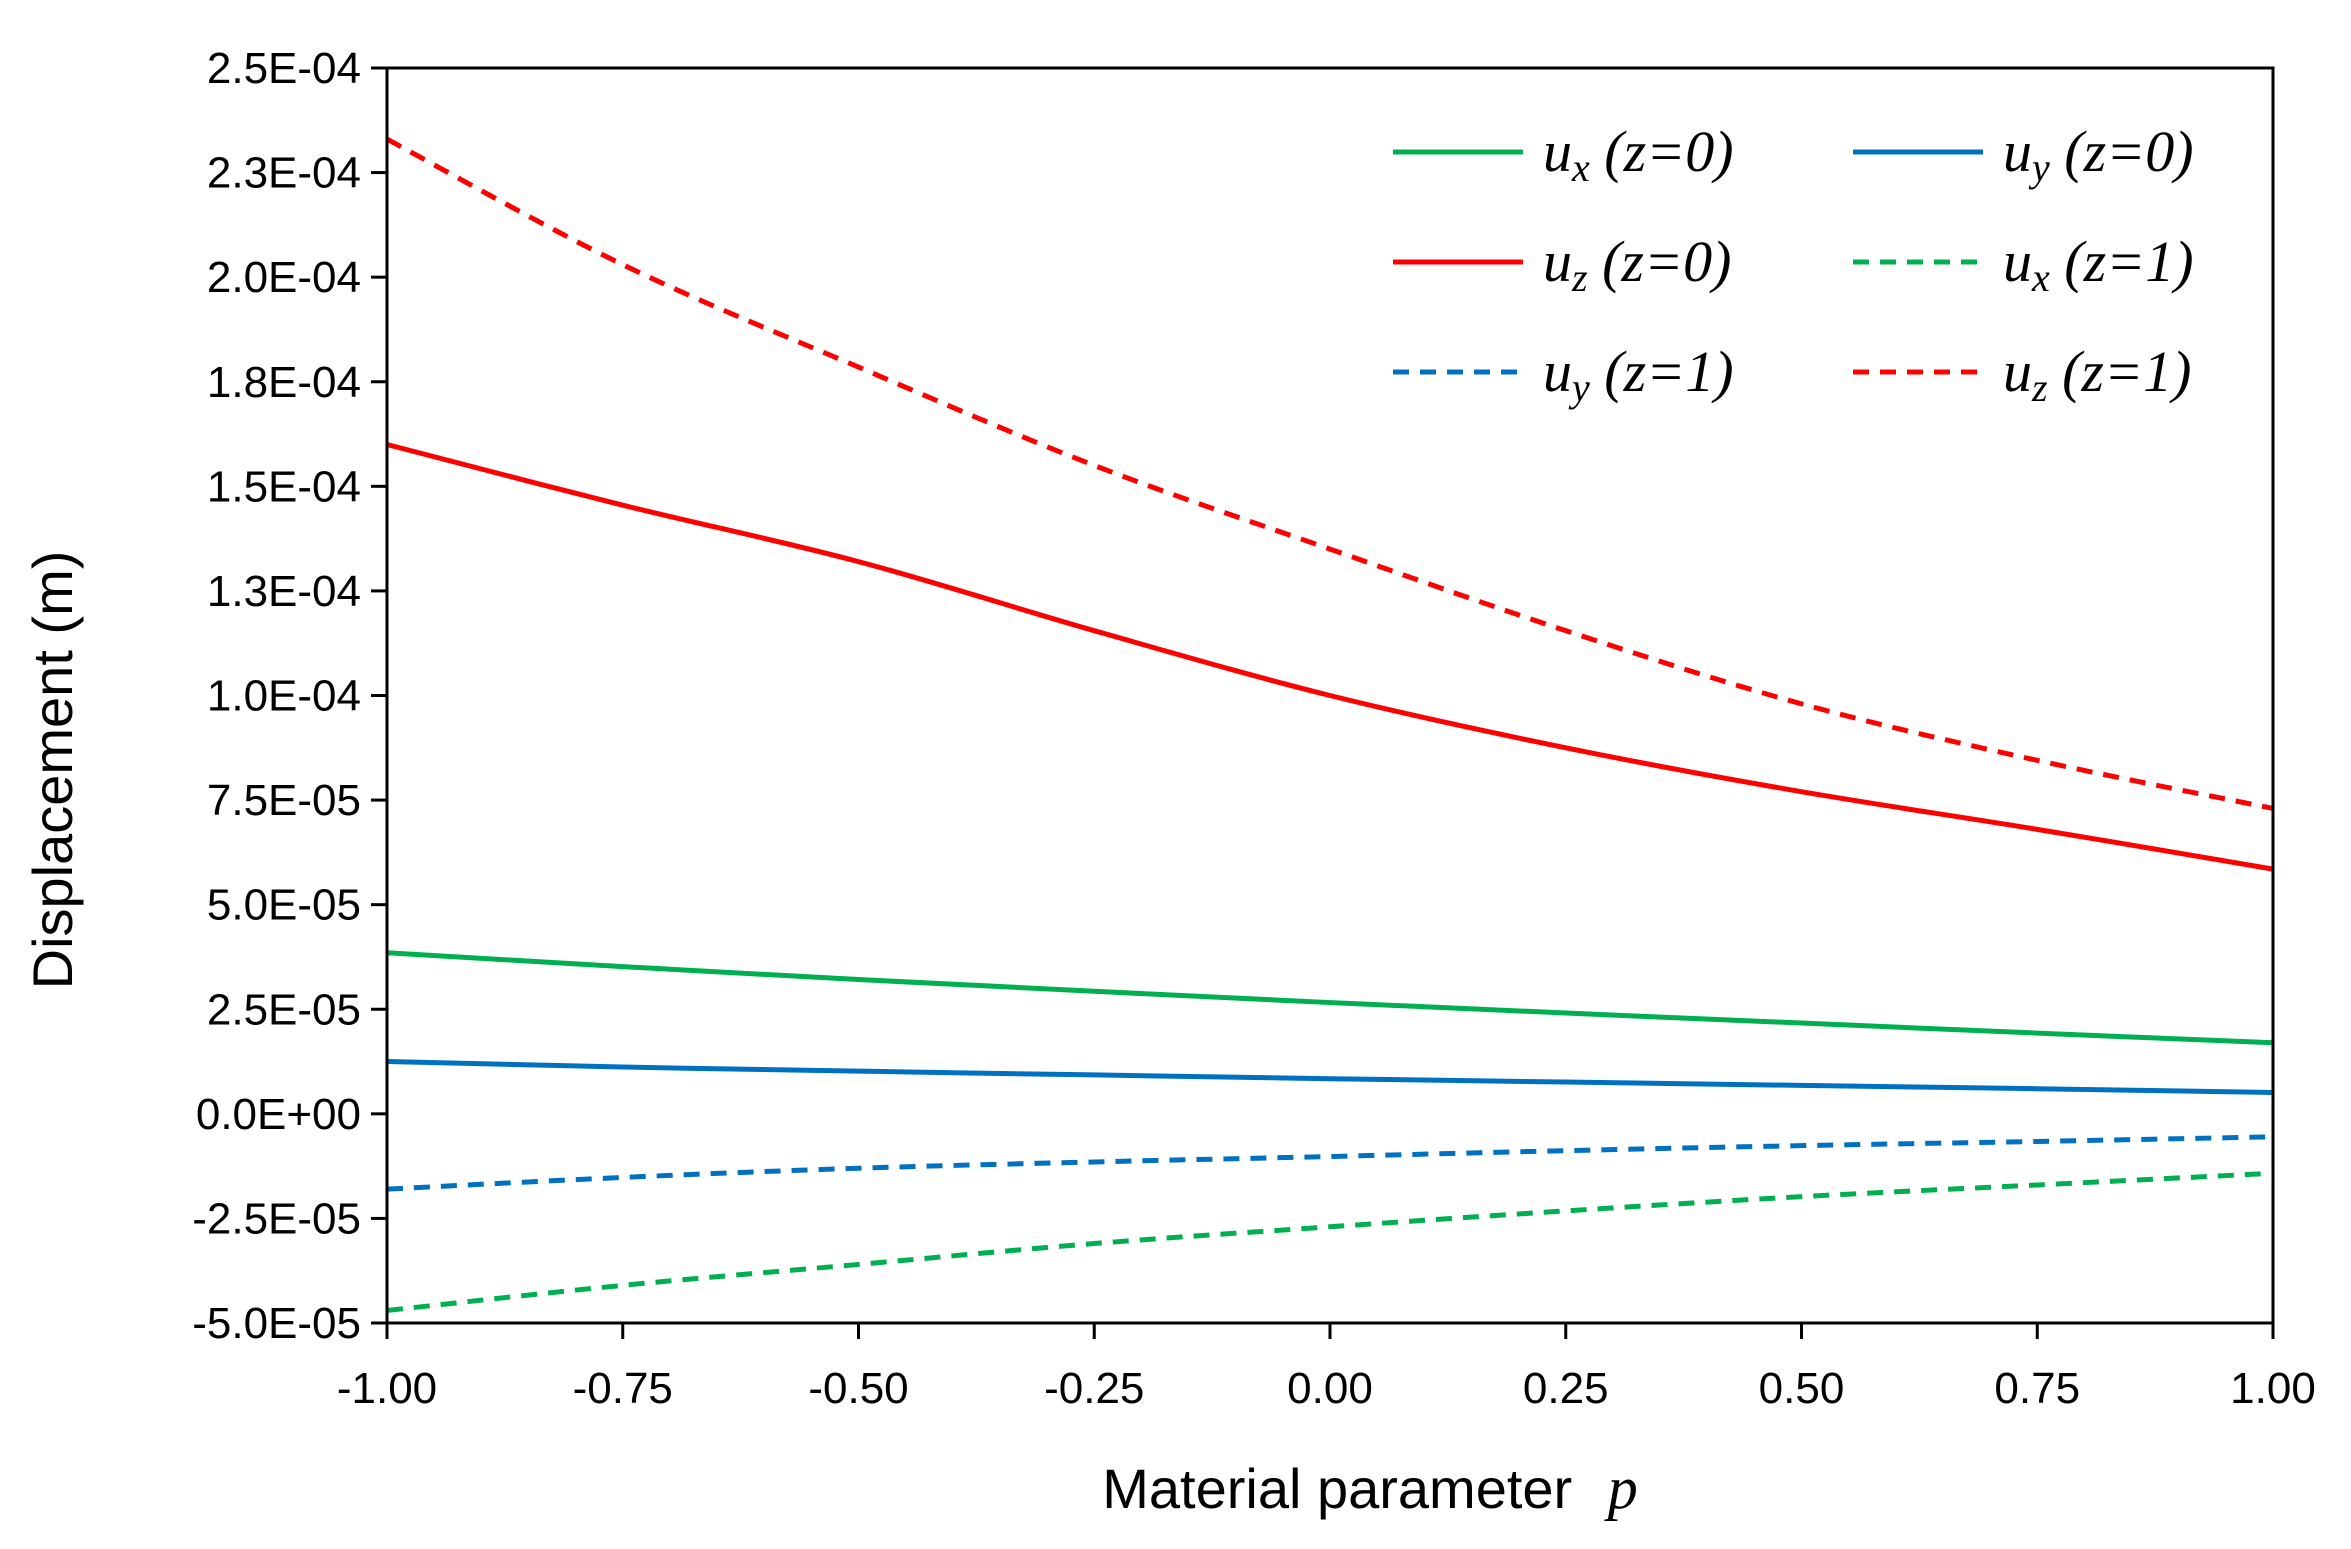 This screenshot has height=1549, width=2351. What do you see at coordinates (276, 1323) in the screenshot?
I see `y-tick-label: -5.0E-05` at bounding box center [276, 1323].